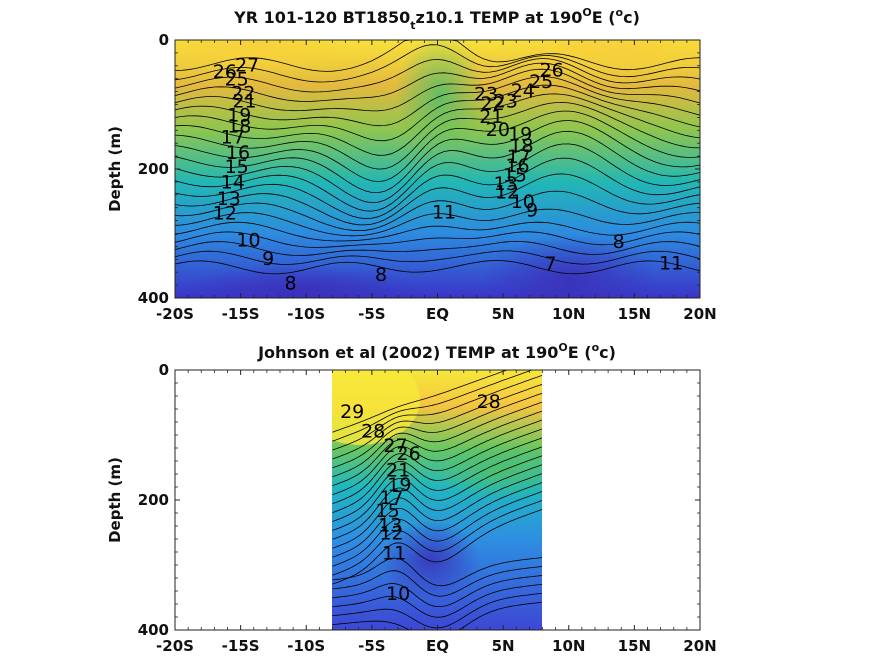 The height and width of the screenshot is (656, 875). What do you see at coordinates (225, 72) in the screenshot?
I see `panel-top-contour-label: 26` at bounding box center [225, 72].